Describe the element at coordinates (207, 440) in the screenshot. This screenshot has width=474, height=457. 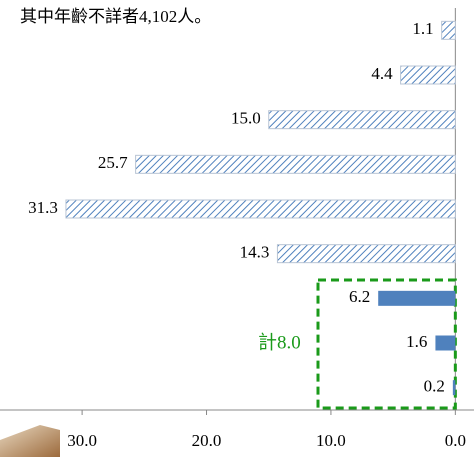
I see `x-tick-label: 20.0` at that location.